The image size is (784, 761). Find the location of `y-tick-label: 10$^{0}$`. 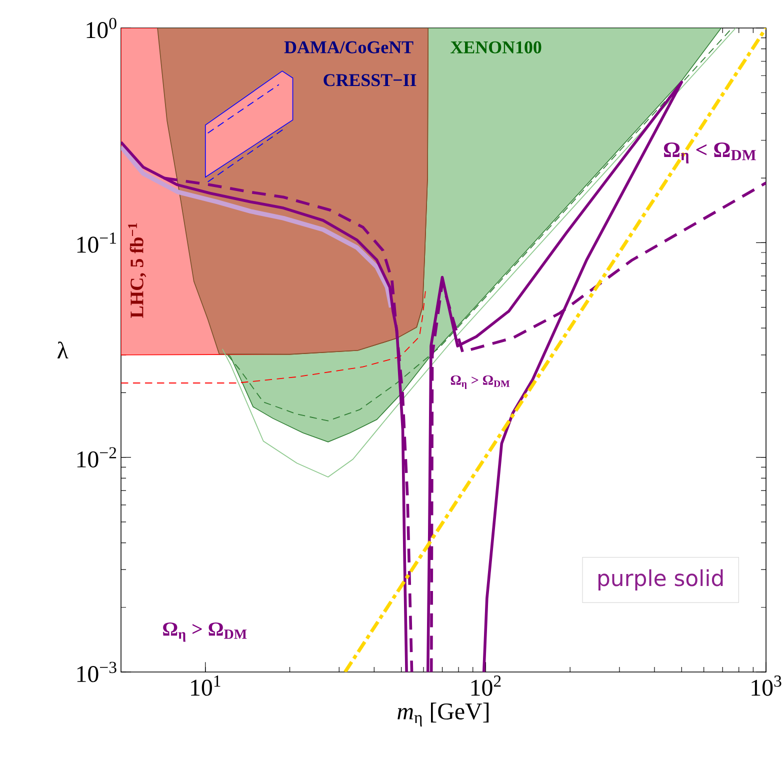

y-tick-label: 10$^{0}$ is located at coordinates (101, 28).